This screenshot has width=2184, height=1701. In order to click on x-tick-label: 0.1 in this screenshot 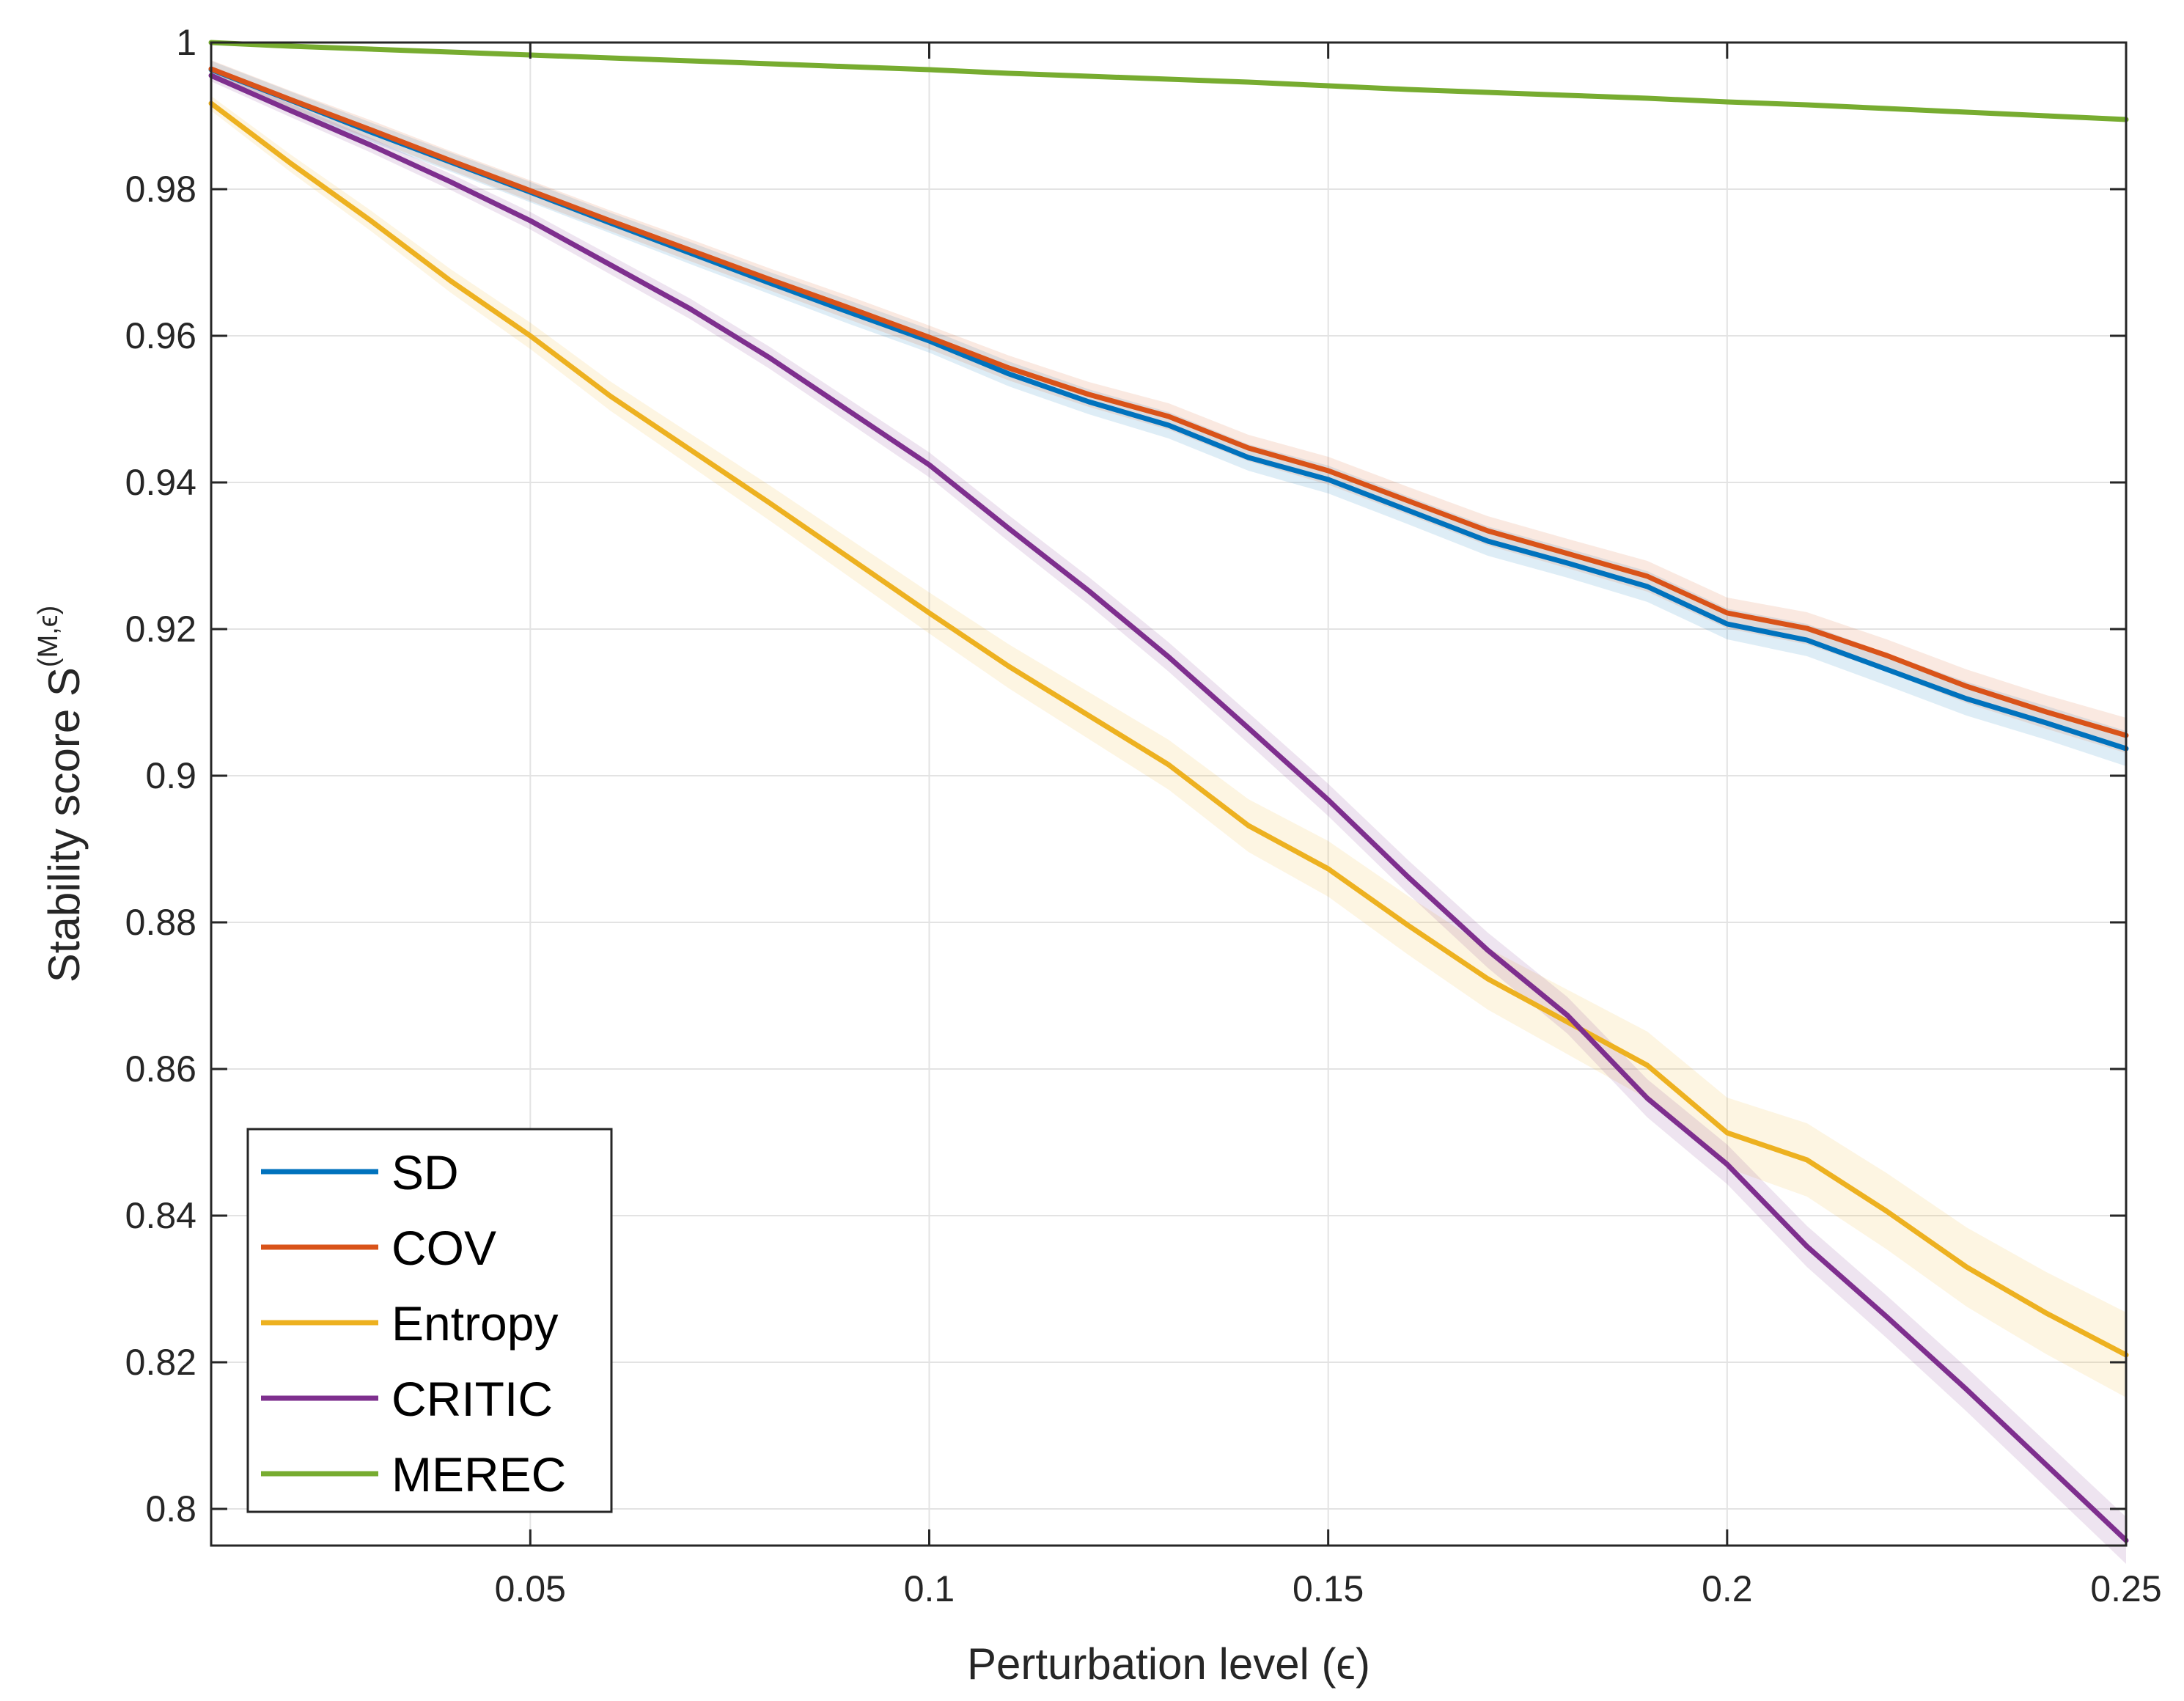, I will do `click(929, 1588)`.